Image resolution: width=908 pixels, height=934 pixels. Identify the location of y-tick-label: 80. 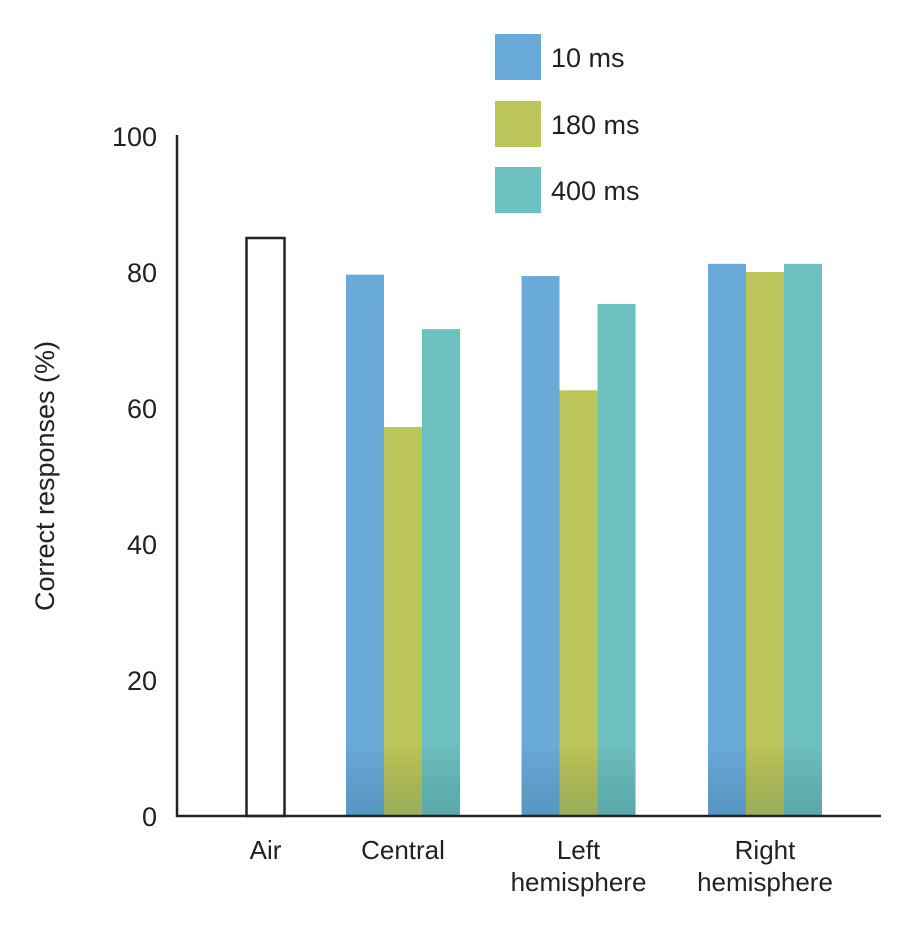
(142, 273).